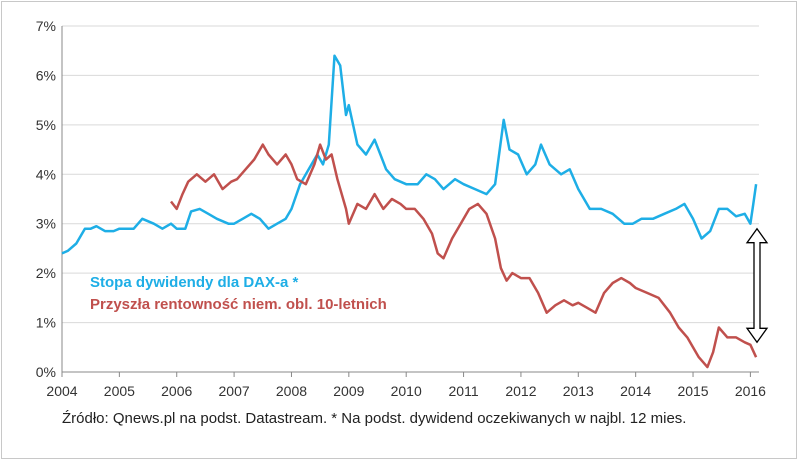 This screenshot has width=800, height=462. What do you see at coordinates (291, 391) in the screenshot?
I see `x-tick-label-2008: 2008` at bounding box center [291, 391].